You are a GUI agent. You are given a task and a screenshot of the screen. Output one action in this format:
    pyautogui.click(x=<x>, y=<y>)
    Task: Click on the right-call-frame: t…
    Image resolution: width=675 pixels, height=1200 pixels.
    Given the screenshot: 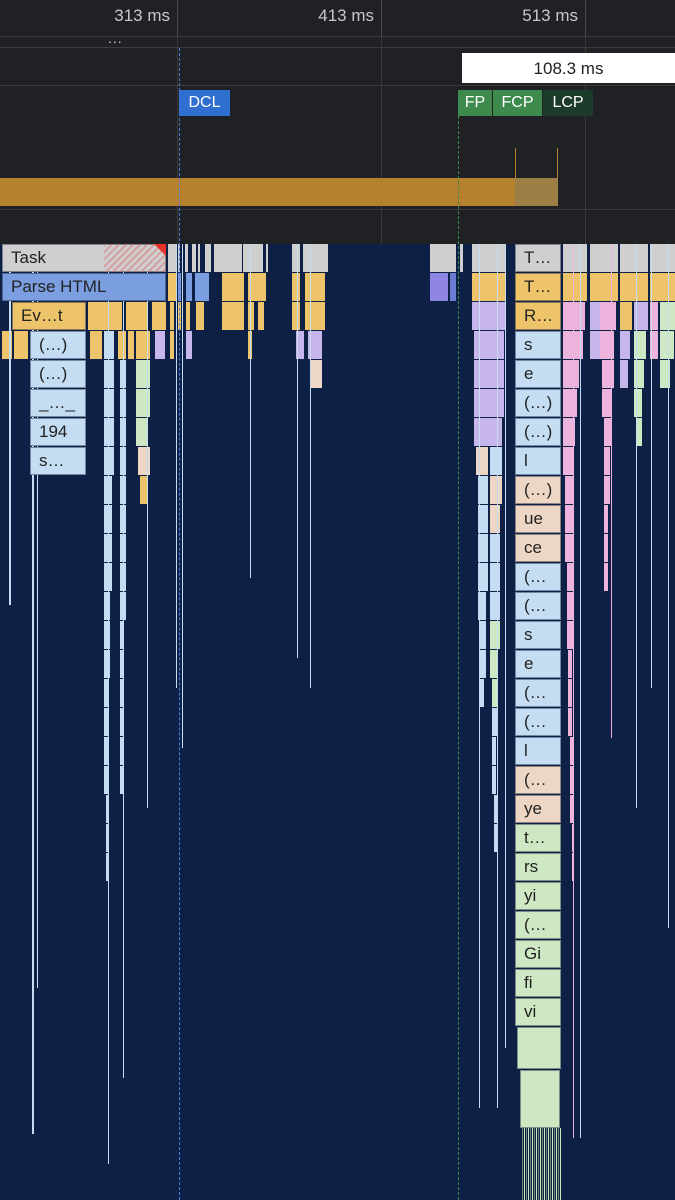 What is the action you would take?
    pyautogui.click(x=538, y=838)
    